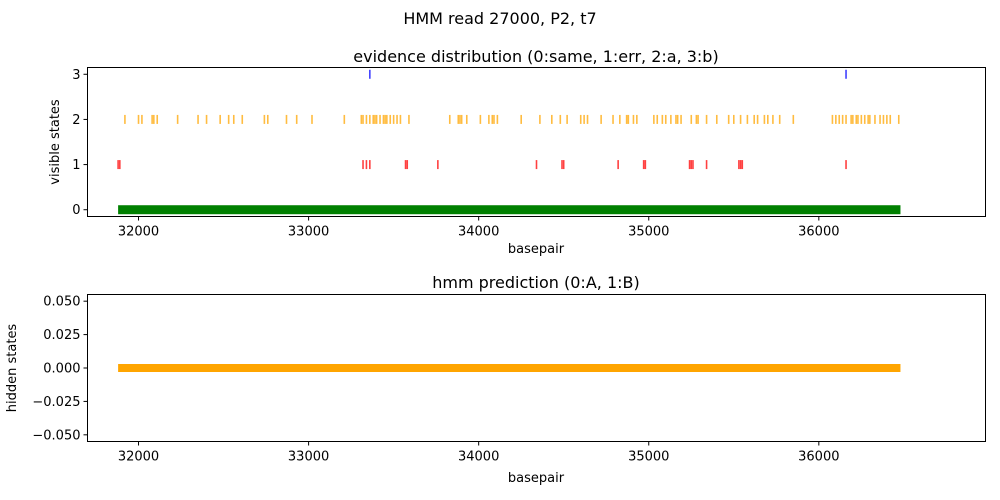 The image size is (1000, 500). What do you see at coordinates (509, 210) in the screenshot?
I see `state-0-band` at bounding box center [509, 210].